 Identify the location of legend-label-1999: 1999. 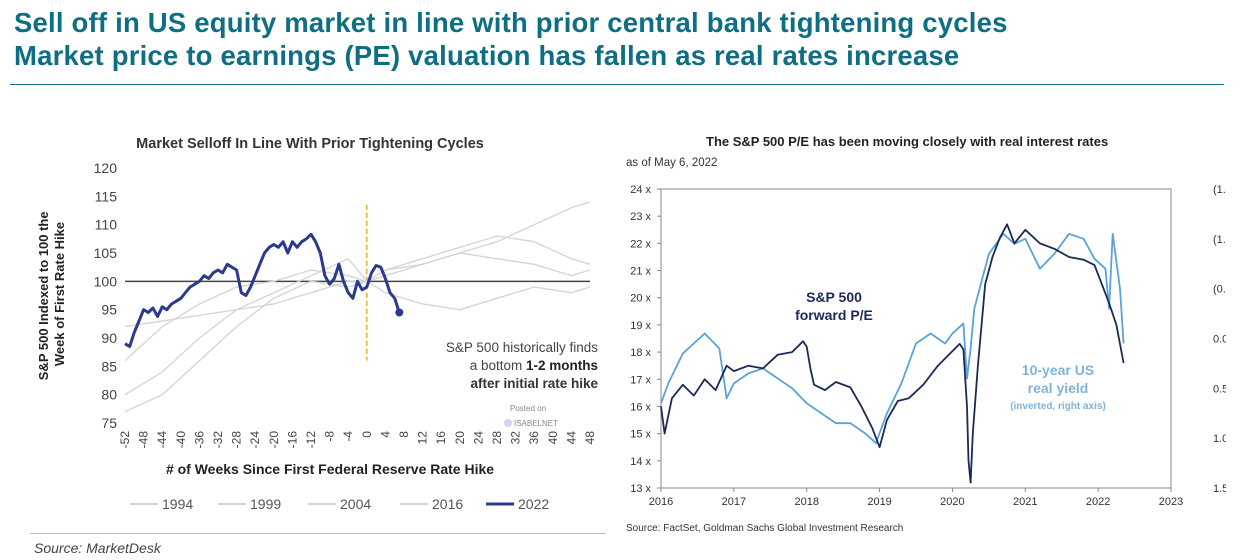
(265, 504).